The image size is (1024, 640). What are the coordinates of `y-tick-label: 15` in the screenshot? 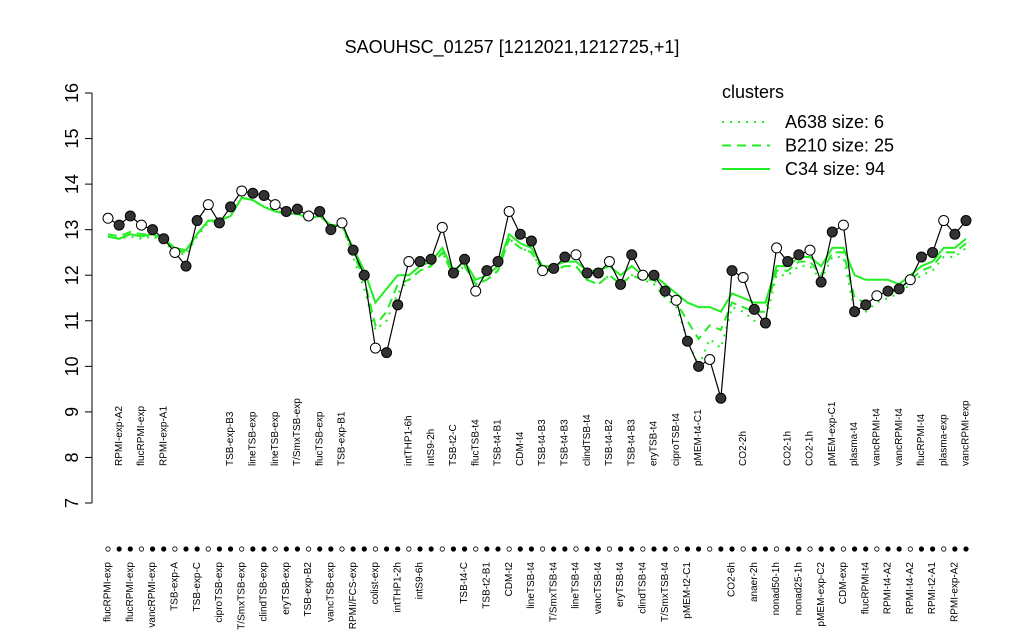 It's located at (72, 139).